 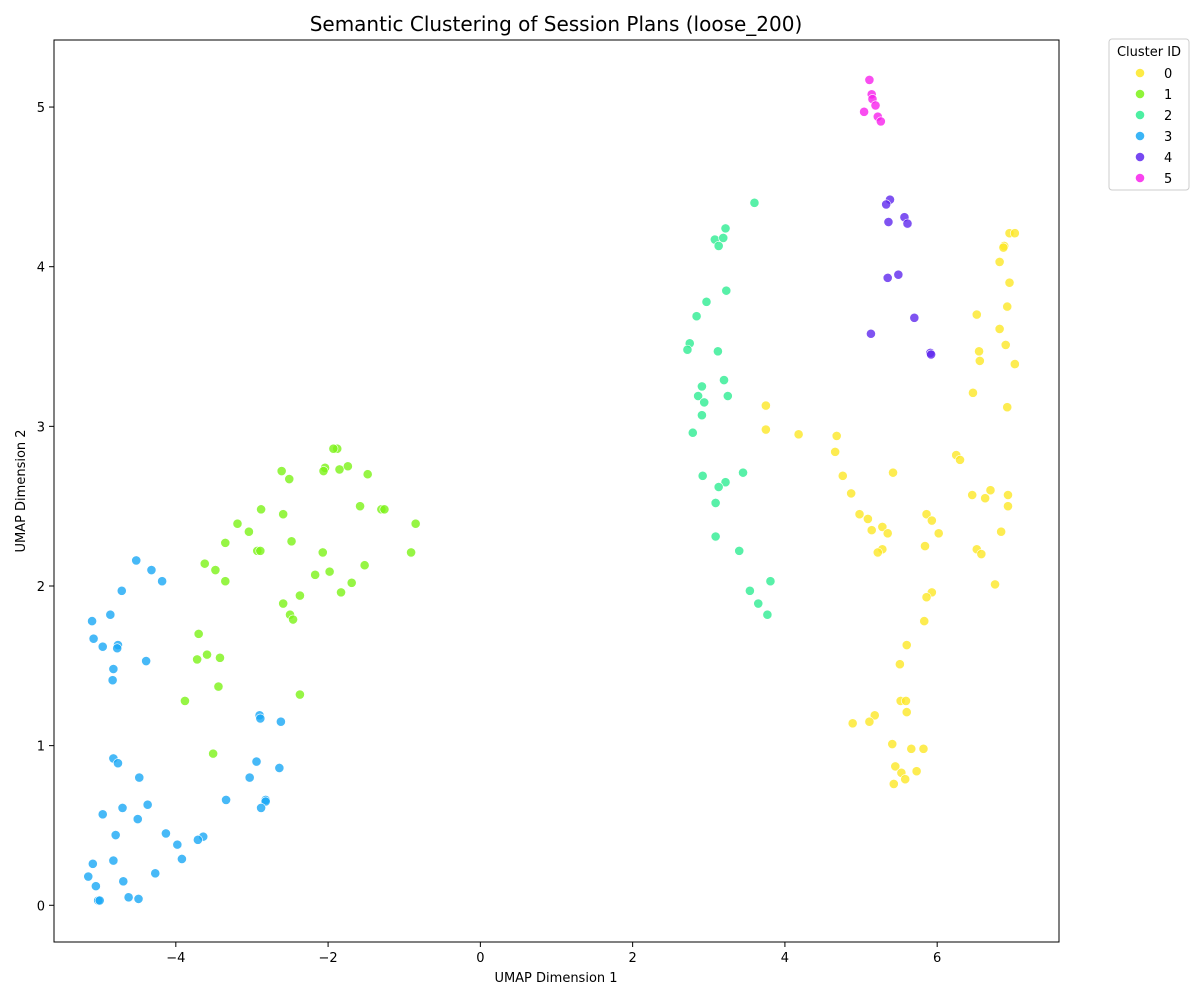 What do you see at coordinates (1168, 116) in the screenshot?
I see `legend-label-cluster-2: 2` at bounding box center [1168, 116].